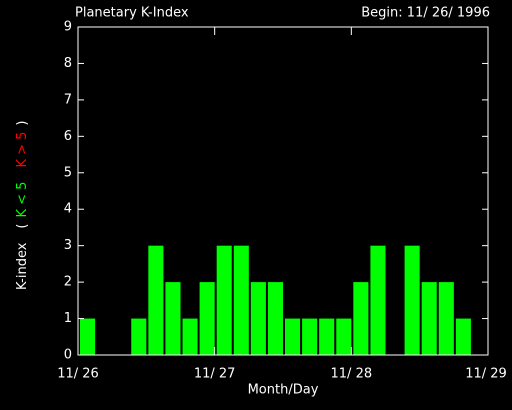  What do you see at coordinates (68, 99) in the screenshot?
I see `y-tick-label: 7` at bounding box center [68, 99].